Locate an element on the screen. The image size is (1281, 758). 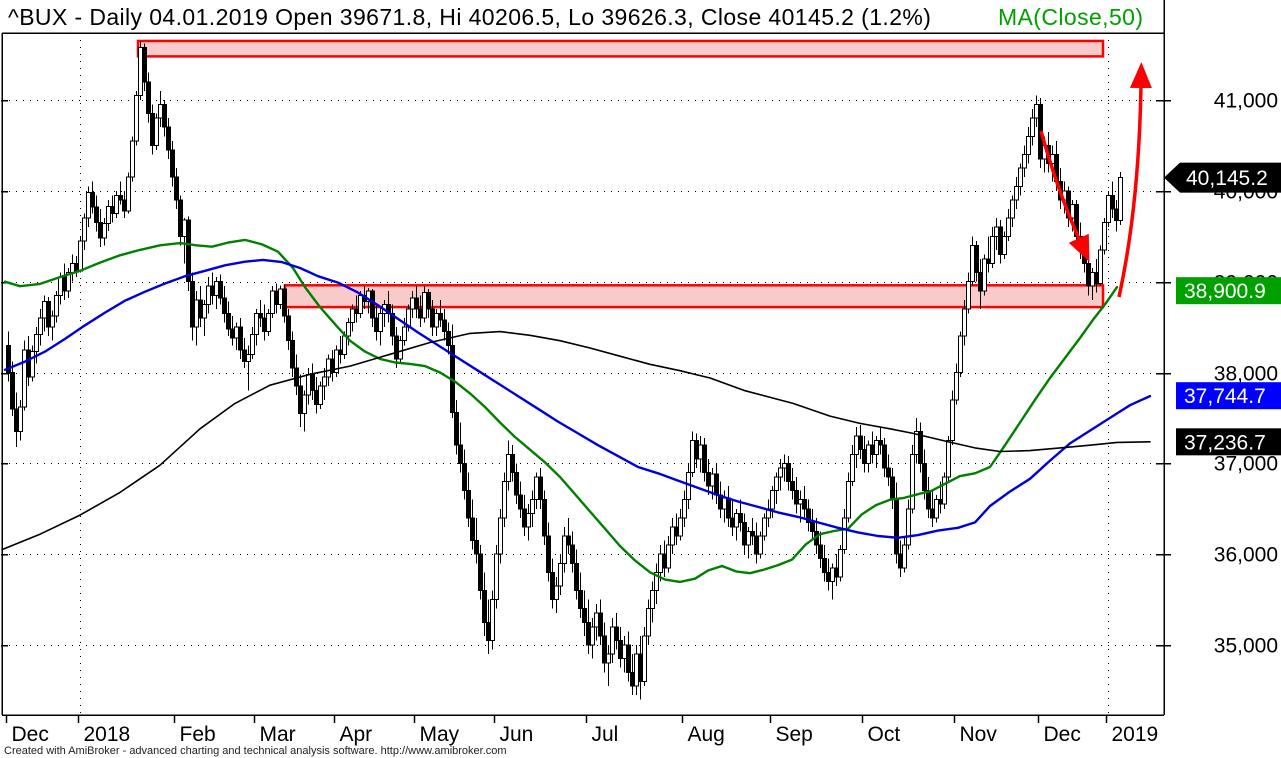
up-projection-arrow is located at coordinates (1134, 180).